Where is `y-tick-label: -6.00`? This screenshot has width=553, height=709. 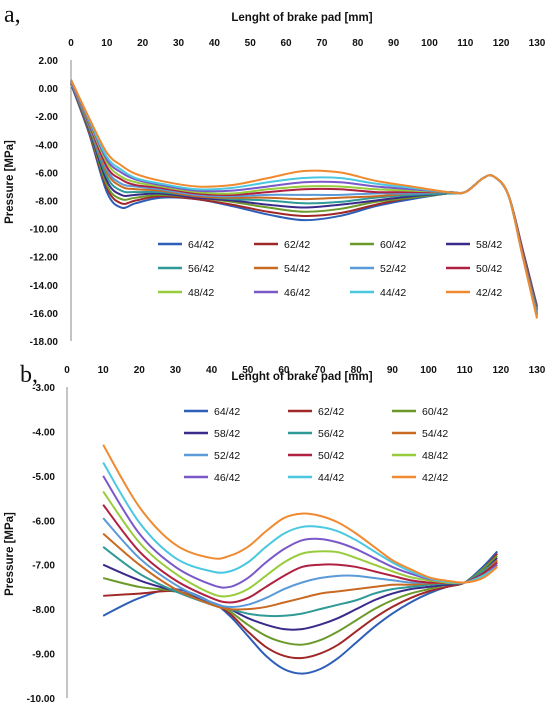
y-tick-label: -6.00 is located at coordinates (46, 173).